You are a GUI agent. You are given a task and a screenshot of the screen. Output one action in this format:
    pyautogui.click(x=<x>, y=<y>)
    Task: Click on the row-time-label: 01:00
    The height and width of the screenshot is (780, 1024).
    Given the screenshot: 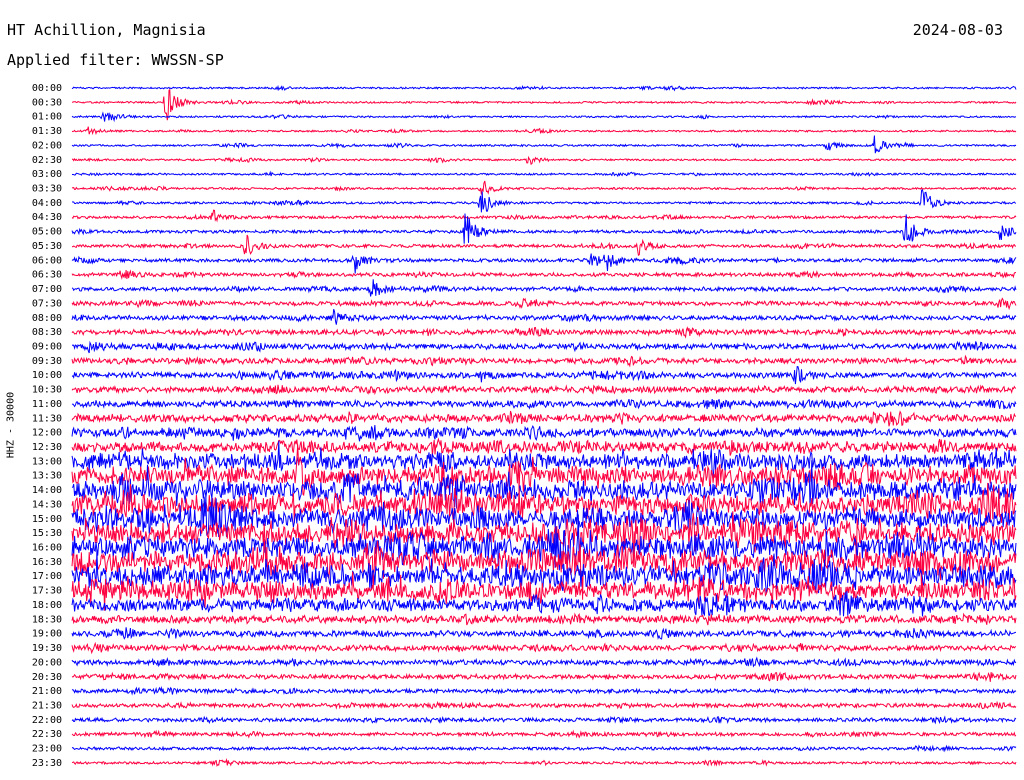 What is the action you would take?
    pyautogui.click(x=47, y=117)
    